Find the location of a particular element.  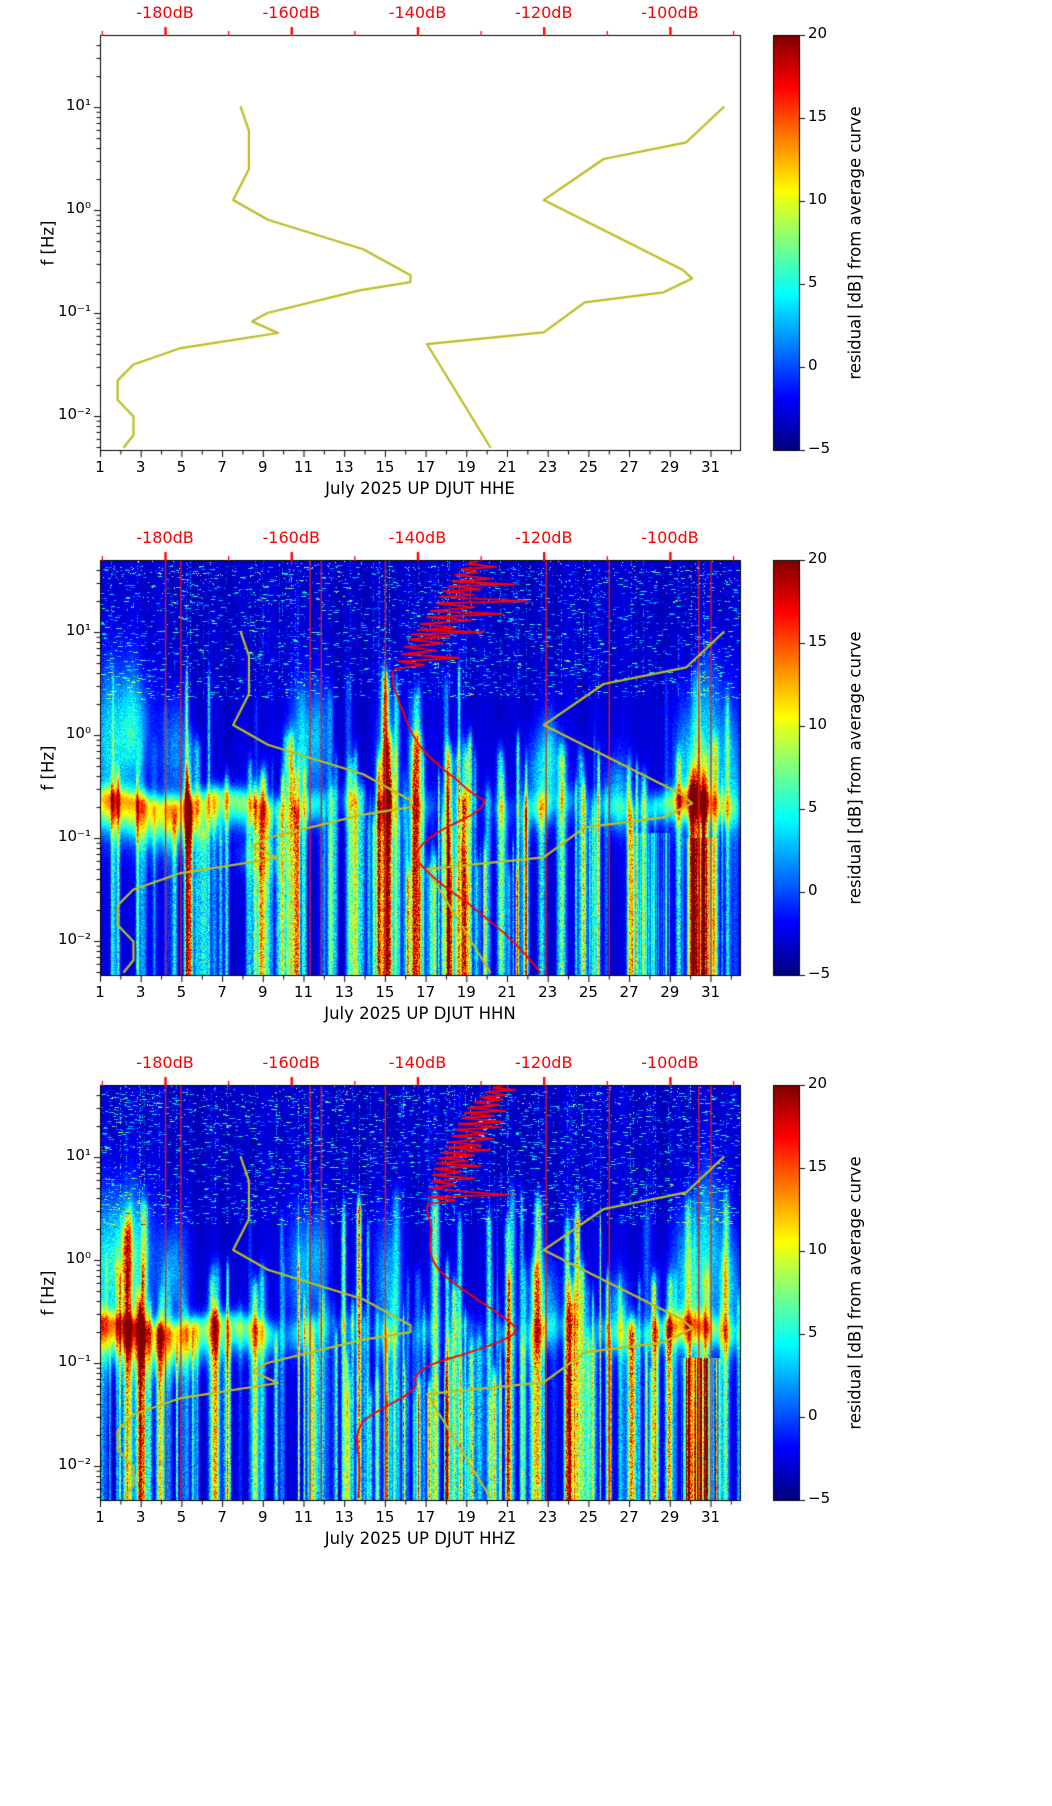

x-axis-label: July 2025 UP DJUT HHE is located at coordinates (420, 488).